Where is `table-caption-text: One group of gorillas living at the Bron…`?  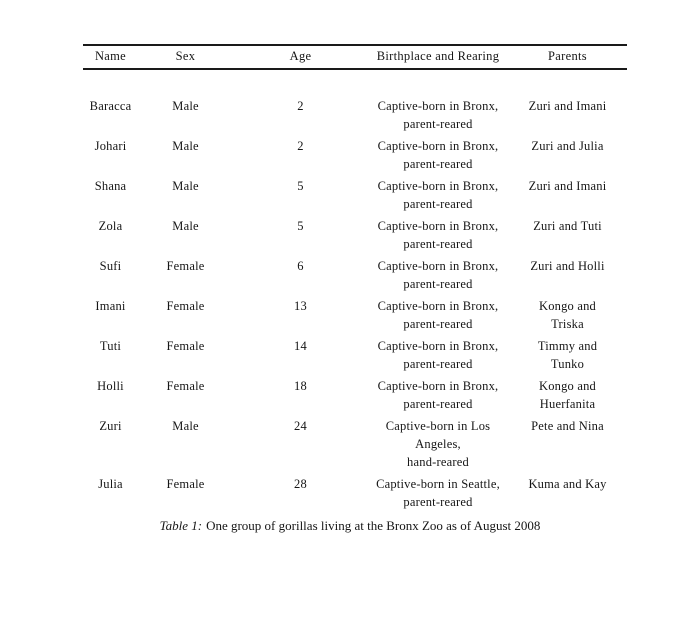
table-caption-text: One group of gorillas living at the Bron… is located at coordinates (373, 525).